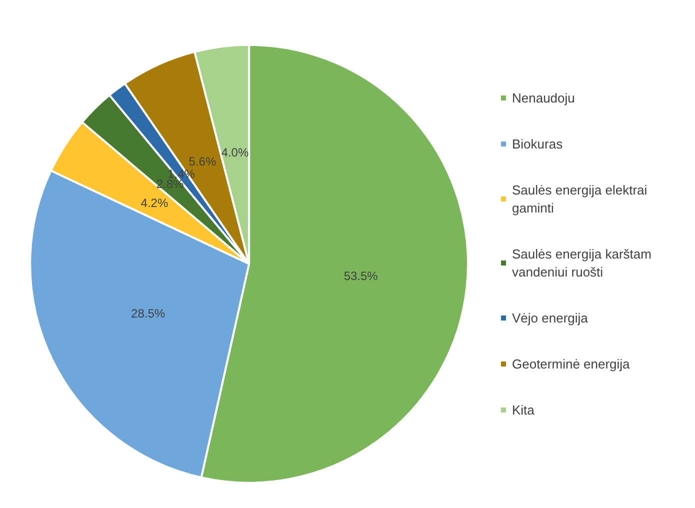  What do you see at coordinates (361, 276) in the screenshot?
I see `data-label: 53.5%` at bounding box center [361, 276].